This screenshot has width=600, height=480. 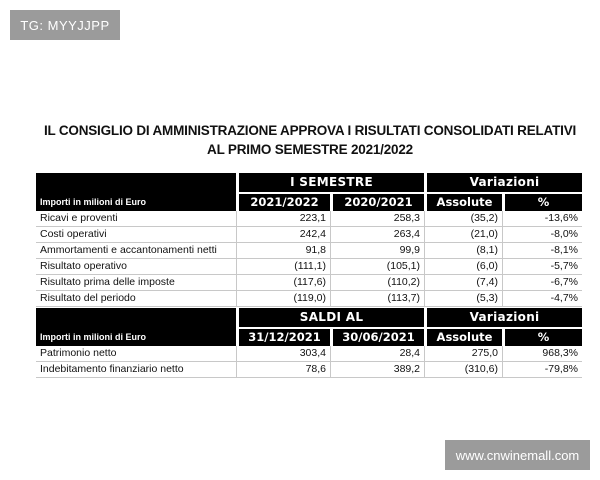 I want to click on cell-value: (35,2), so click(x=463, y=219).